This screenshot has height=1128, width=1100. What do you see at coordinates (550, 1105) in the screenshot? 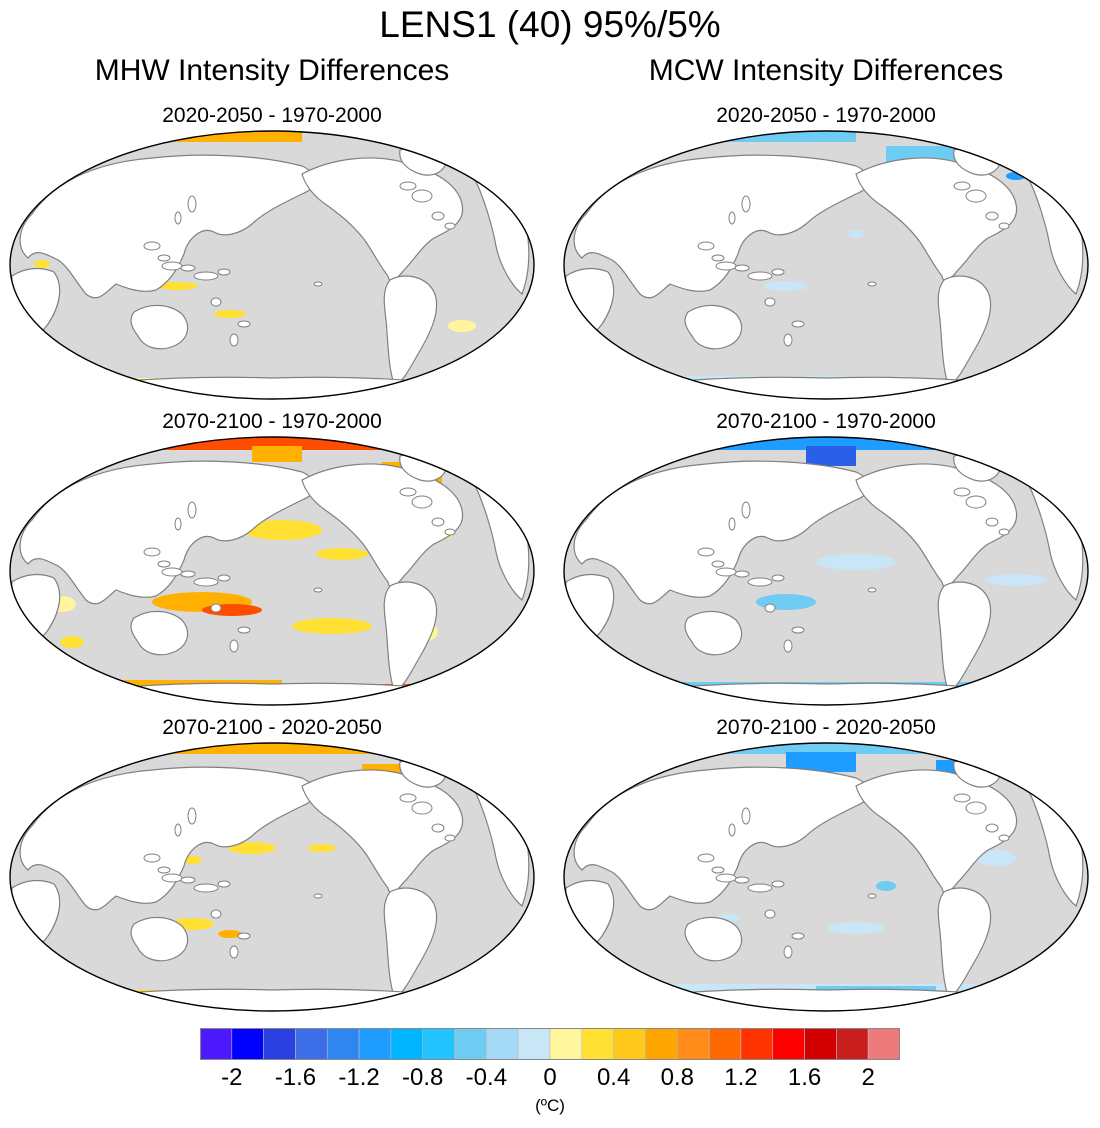
I see `colorbar-units: (ºC)` at bounding box center [550, 1105].